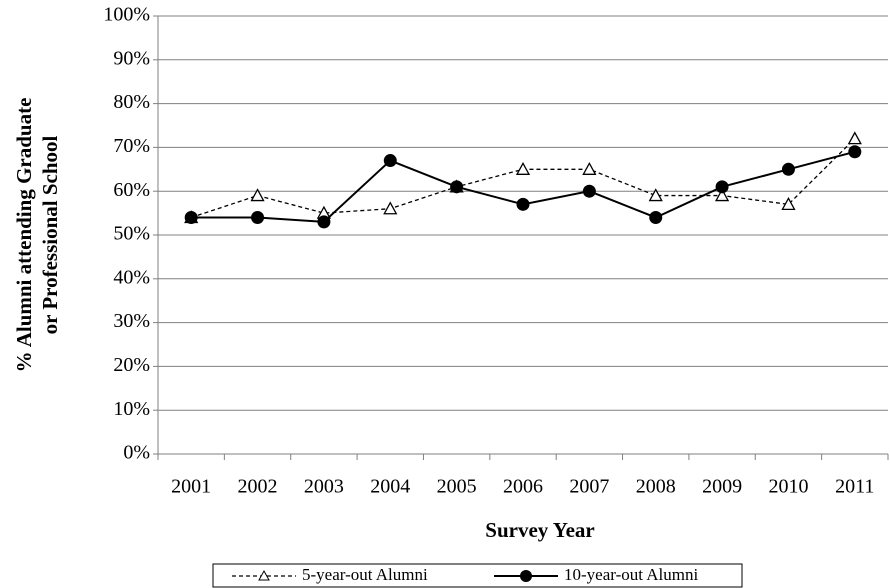 The height and width of the screenshot is (588, 890). I want to click on y-axis-label: or Professional School, so click(50, 234).